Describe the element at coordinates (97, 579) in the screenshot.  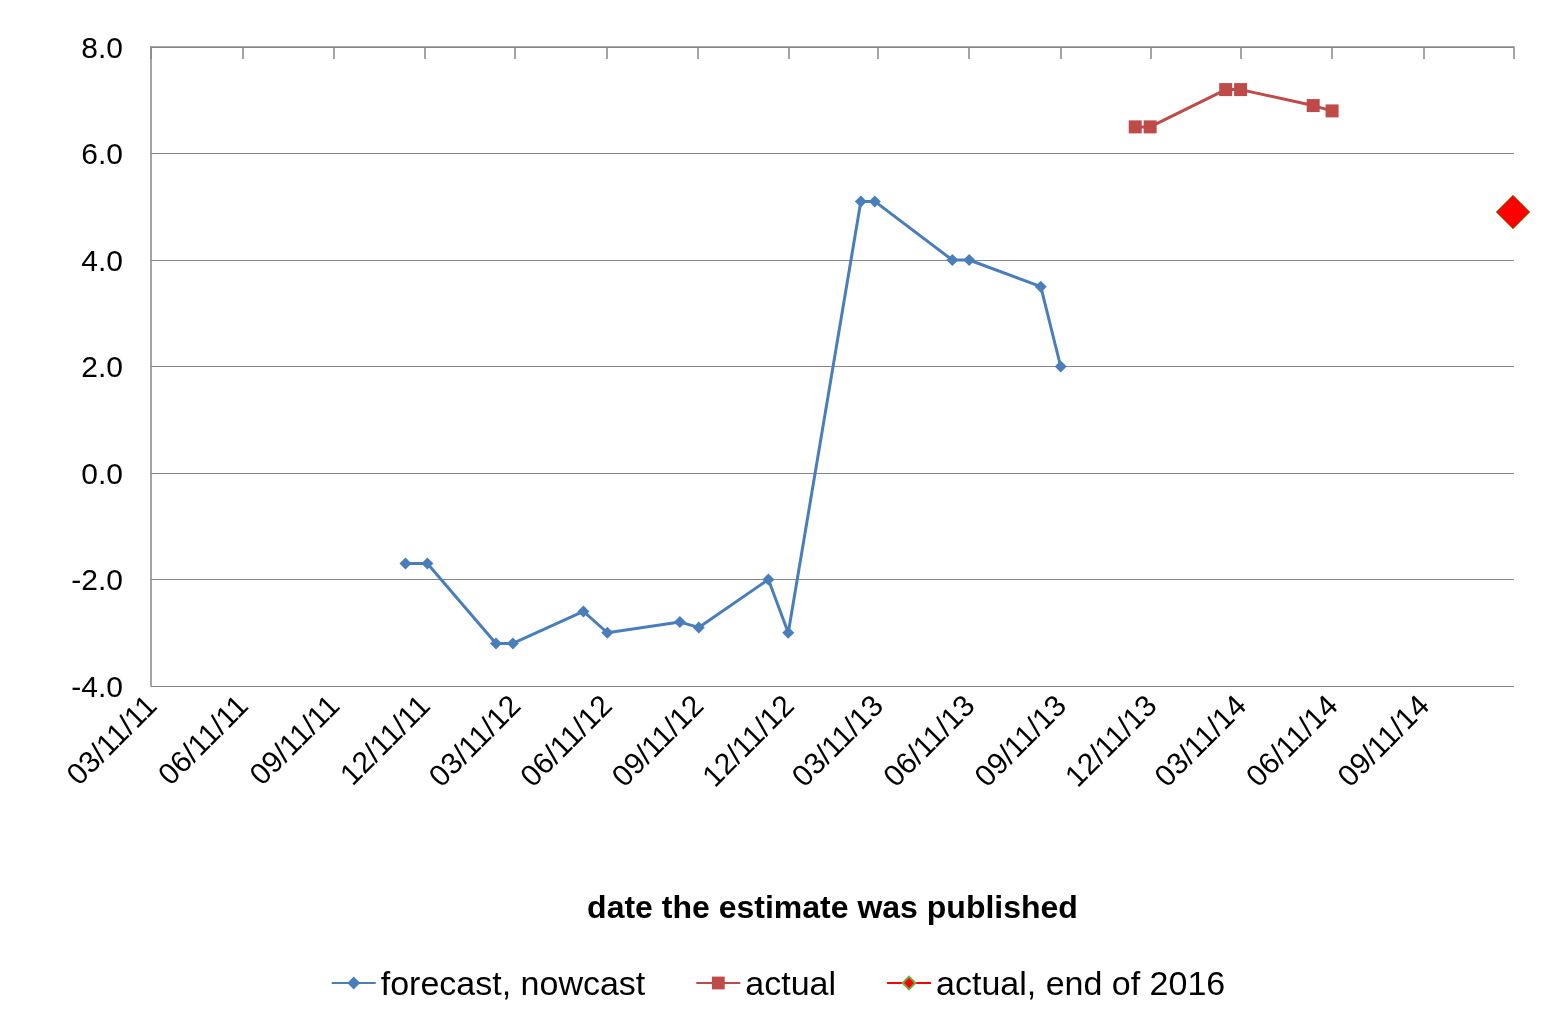
I see `y-tick-label: -2.0` at that location.